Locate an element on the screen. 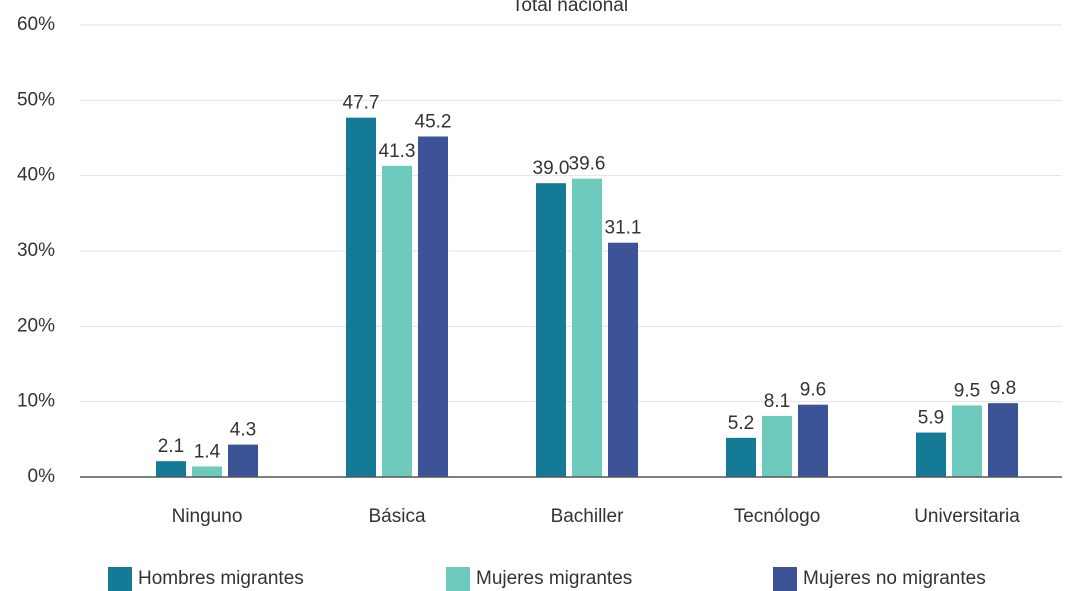  data-label: 41.3 is located at coordinates (397, 151).